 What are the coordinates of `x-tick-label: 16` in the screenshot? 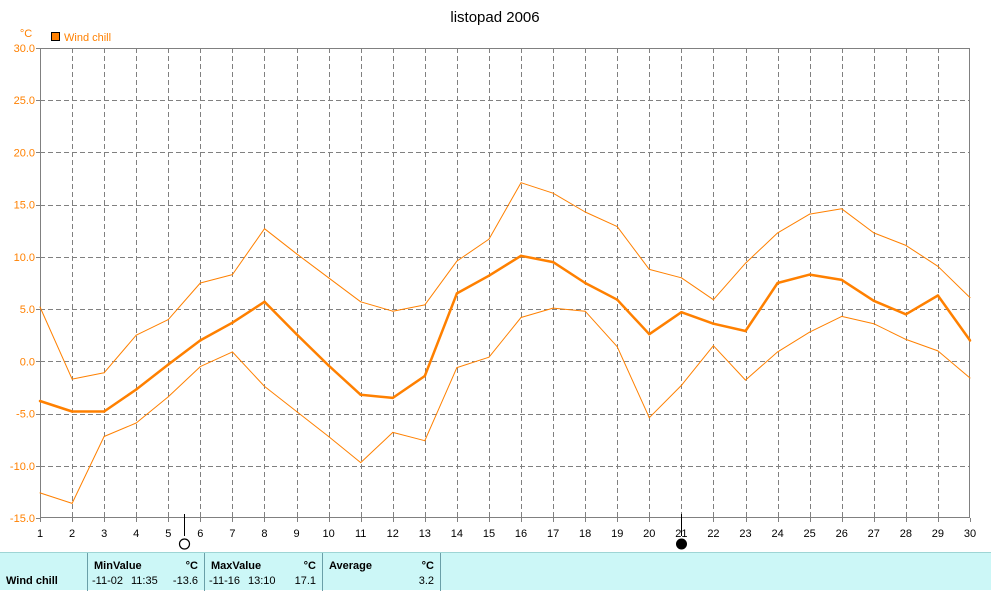 It's located at (521, 534).